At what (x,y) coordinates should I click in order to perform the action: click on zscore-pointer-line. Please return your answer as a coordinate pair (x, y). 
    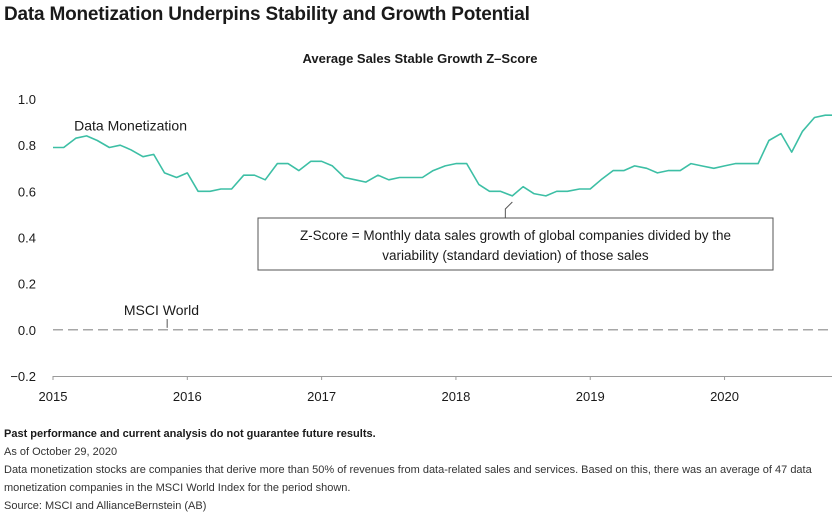
    Looking at the image, I should click on (508, 209).